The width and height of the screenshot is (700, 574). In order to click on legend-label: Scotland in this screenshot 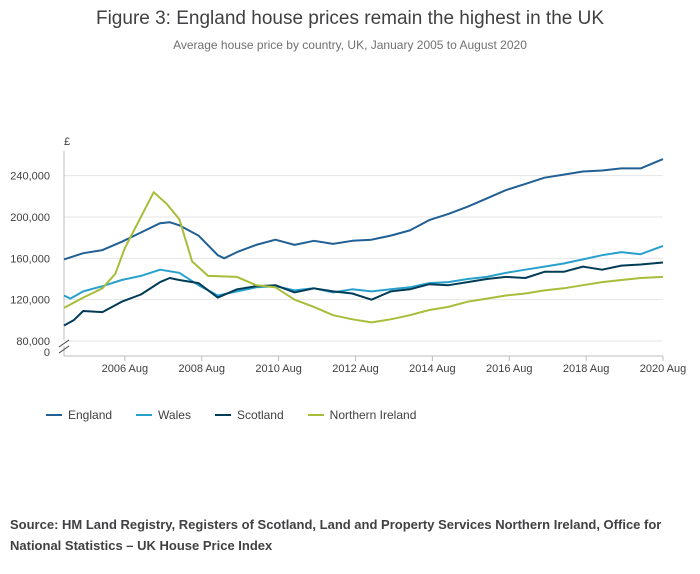, I will do `click(260, 415)`.